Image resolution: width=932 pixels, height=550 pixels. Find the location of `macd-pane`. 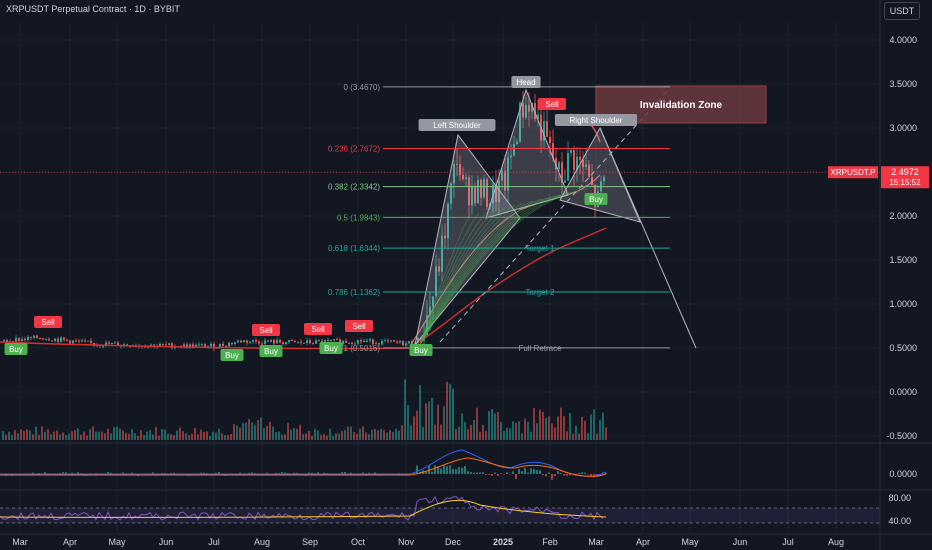

macd-pane is located at coordinates (303, 464).